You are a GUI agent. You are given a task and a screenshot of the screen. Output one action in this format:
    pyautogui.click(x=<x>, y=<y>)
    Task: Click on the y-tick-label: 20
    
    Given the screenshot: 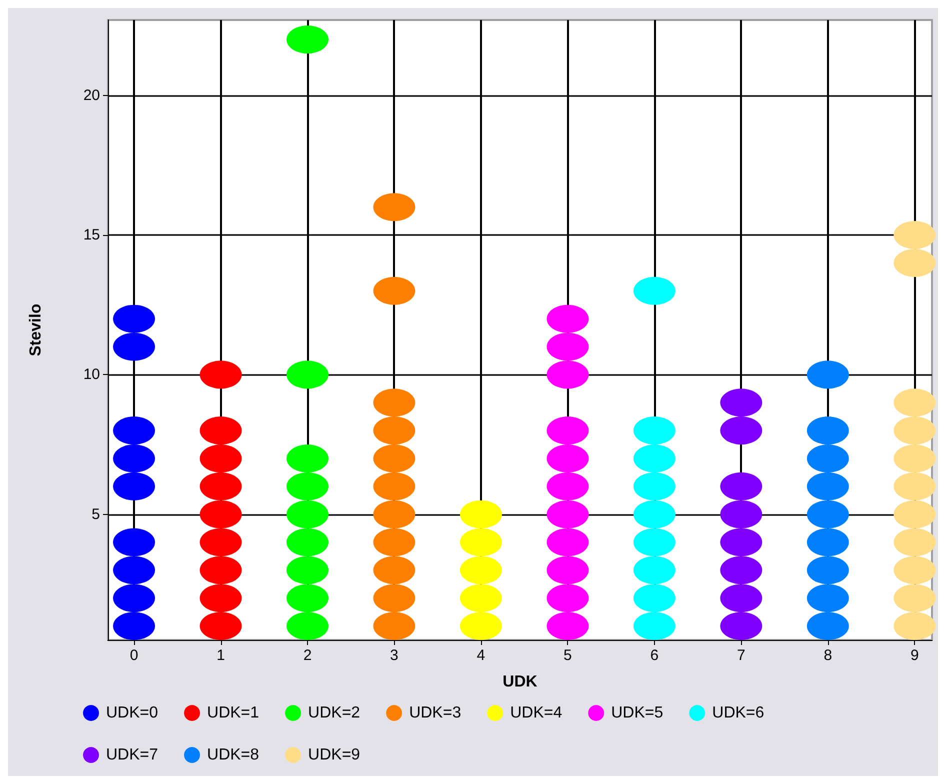 What is the action you would take?
    pyautogui.click(x=91, y=95)
    